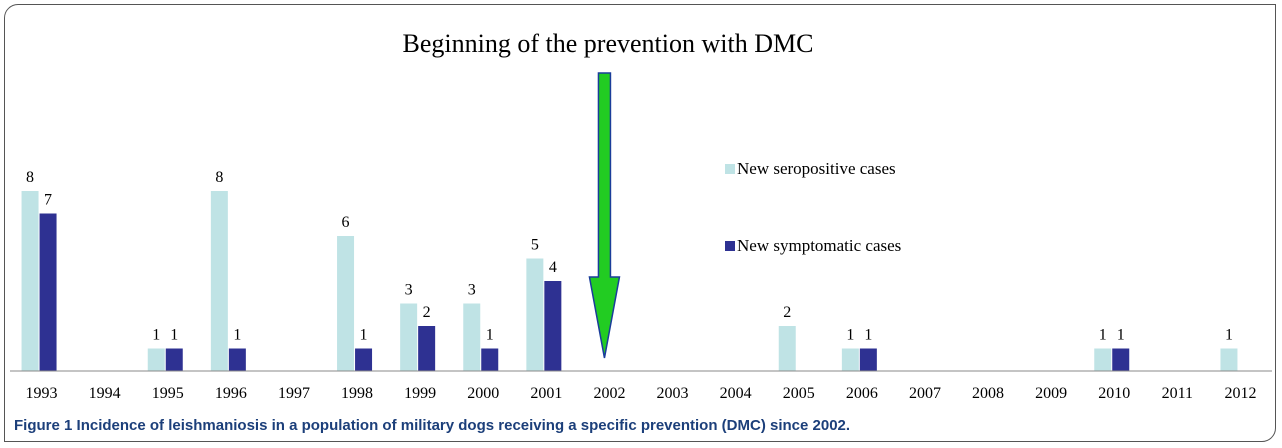 The image size is (1282, 448). Describe the element at coordinates (42, 393) in the screenshot. I see `x-tick-label: 1993` at that location.